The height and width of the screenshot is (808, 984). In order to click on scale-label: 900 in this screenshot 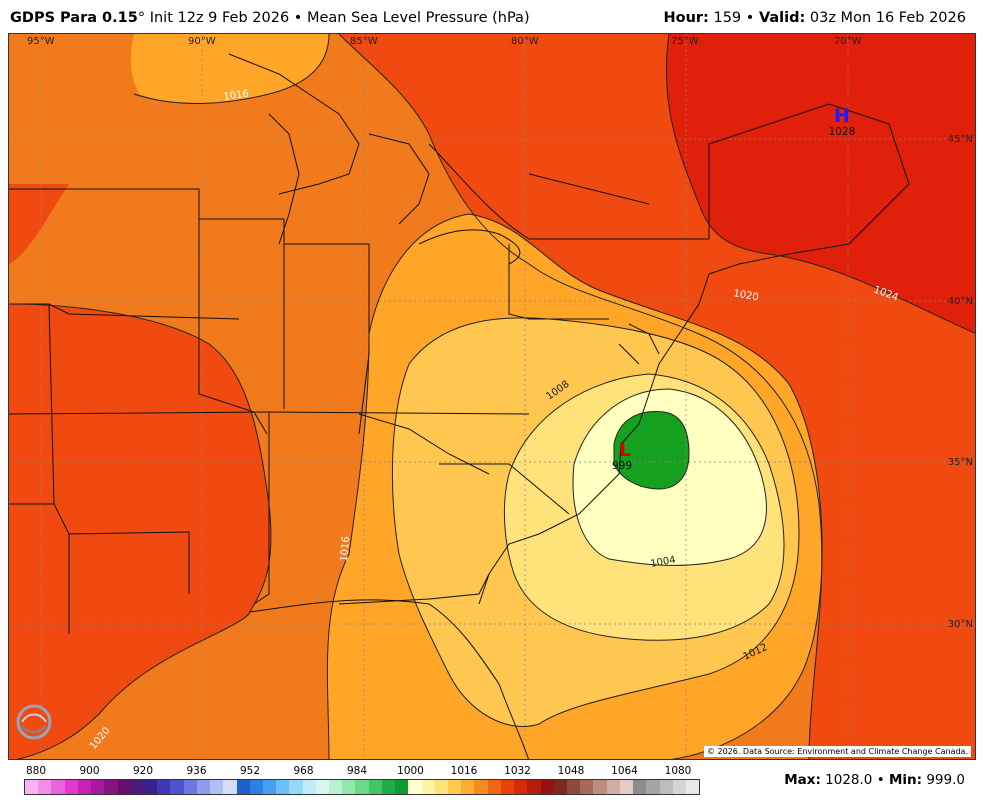, I will do `click(89, 771)`.